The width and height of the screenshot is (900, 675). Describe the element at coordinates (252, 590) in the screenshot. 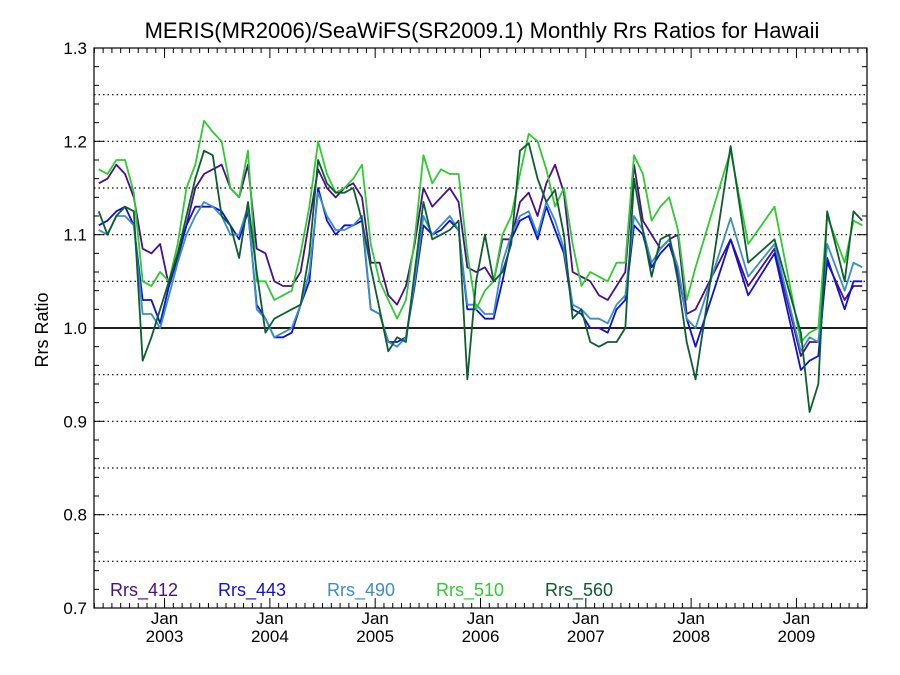

I see `legend-item-rrs-443: Rrs_443` at that location.